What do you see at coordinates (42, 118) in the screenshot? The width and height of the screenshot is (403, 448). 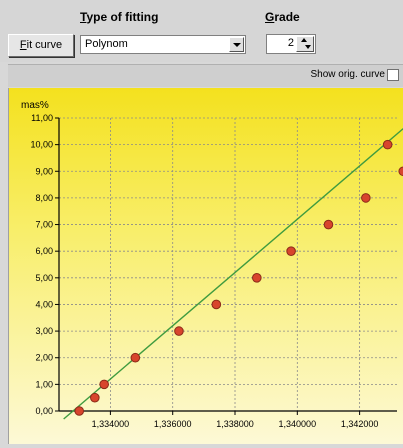 I see `y-tick-label: 11,00` at bounding box center [42, 118].